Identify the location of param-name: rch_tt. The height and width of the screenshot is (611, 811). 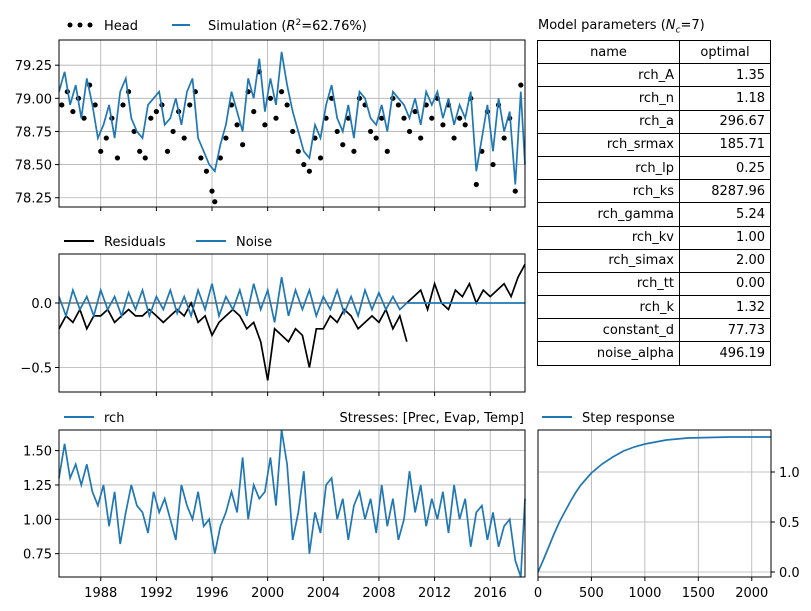
(608, 284).